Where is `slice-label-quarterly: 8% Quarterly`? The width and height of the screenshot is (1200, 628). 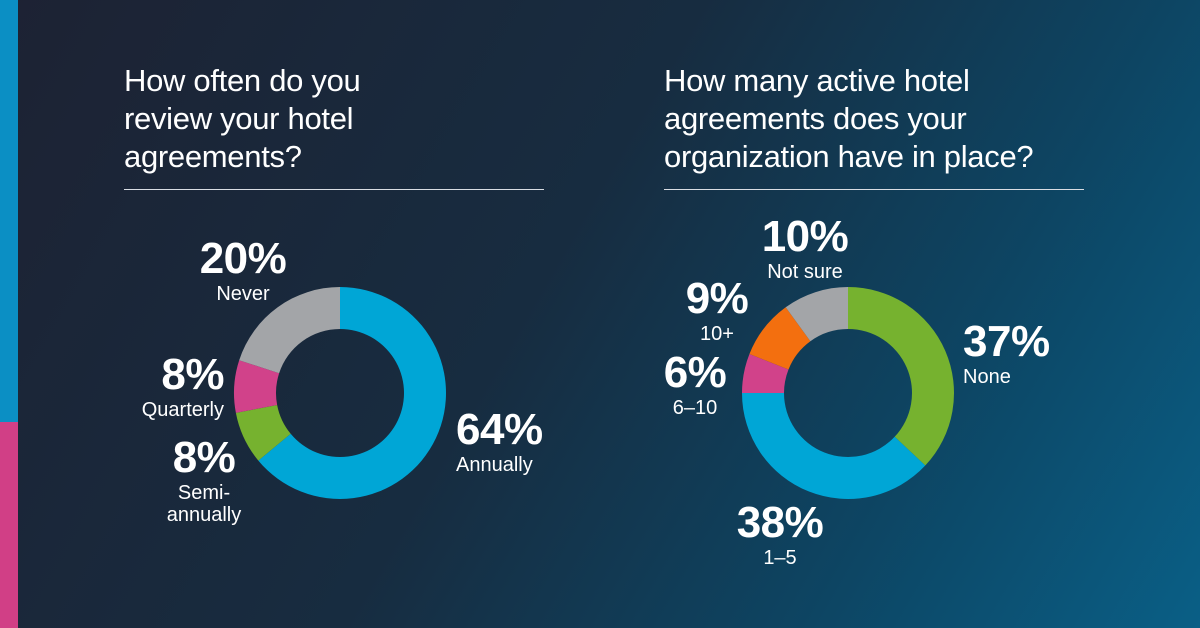
slice-label-quarterly: 8% Quarterly is located at coordinates (169, 386).